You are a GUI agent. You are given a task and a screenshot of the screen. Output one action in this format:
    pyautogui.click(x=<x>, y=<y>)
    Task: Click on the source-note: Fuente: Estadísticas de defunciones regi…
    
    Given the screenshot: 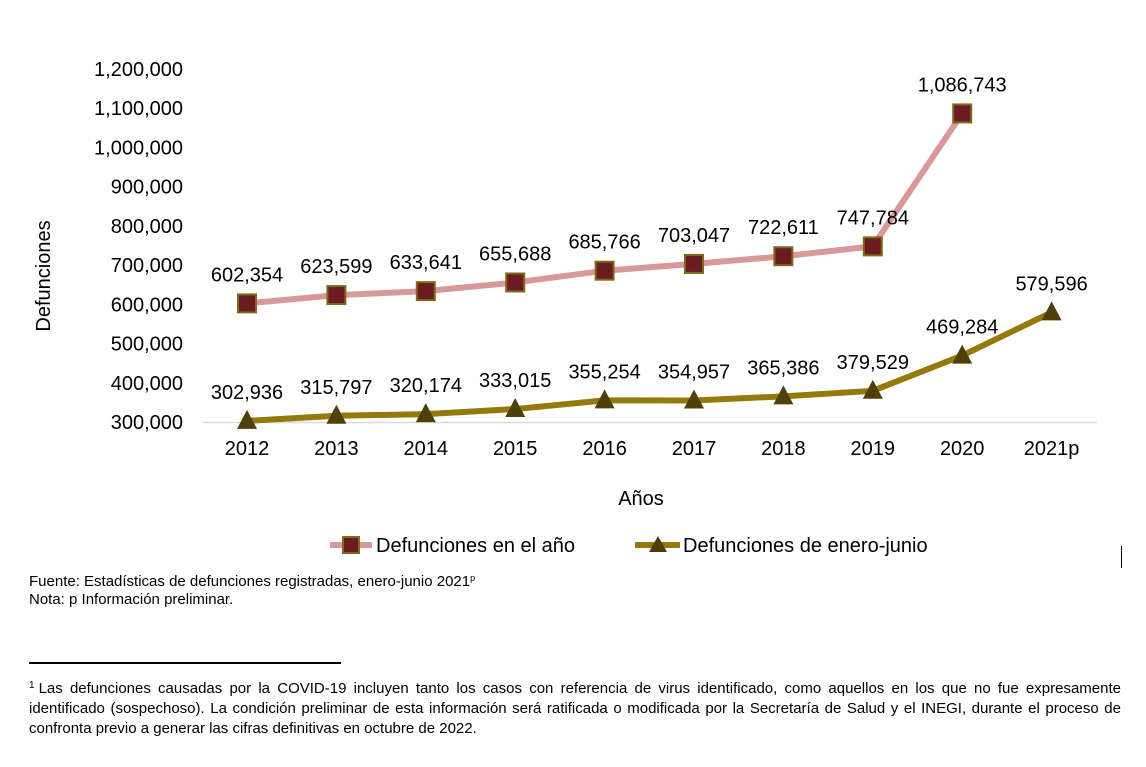 What is the action you would take?
    pyautogui.click(x=252, y=580)
    